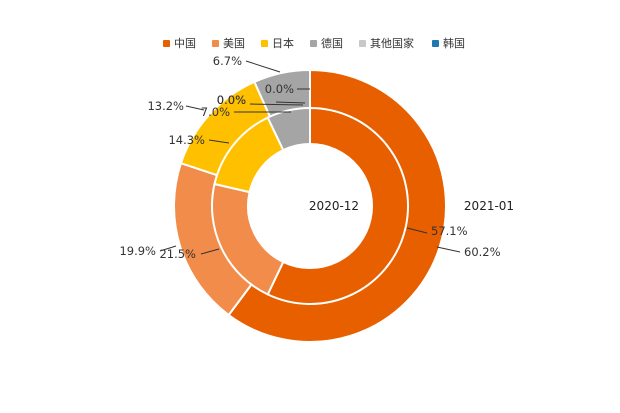 The height and width of the screenshot is (413, 620). I want to click on legend-label-2: 日本, so click(283, 43).